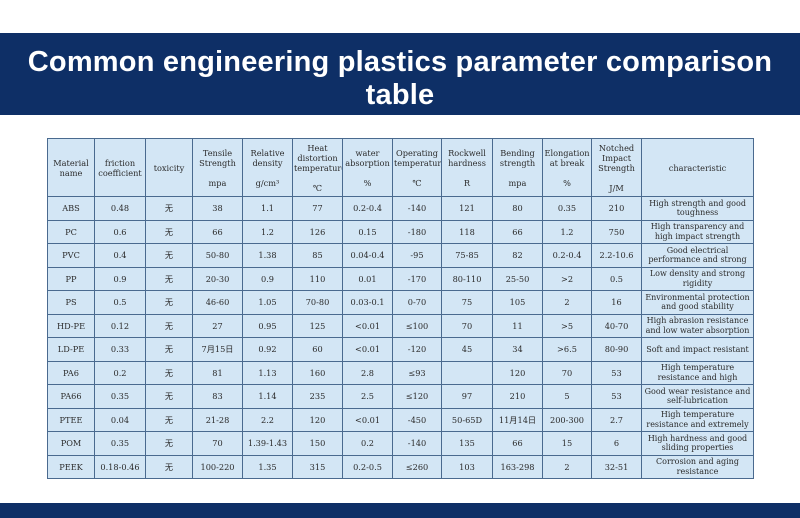 The image size is (800, 518). I want to click on table-cell: 1.14, so click(267, 396).